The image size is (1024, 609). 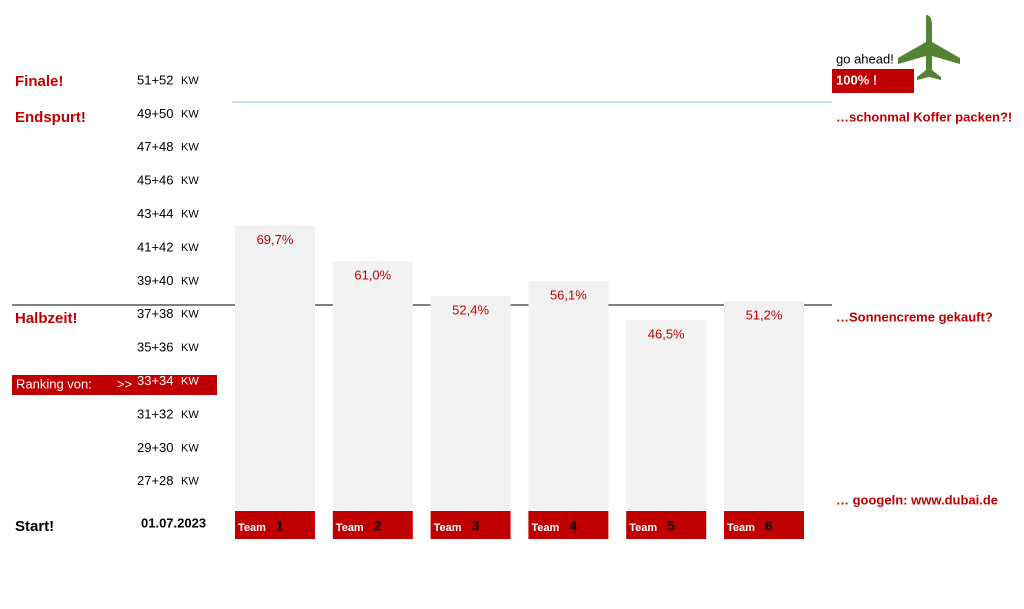 What do you see at coordinates (39, 81) in the screenshot?
I see `stage-label: Finale!` at bounding box center [39, 81].